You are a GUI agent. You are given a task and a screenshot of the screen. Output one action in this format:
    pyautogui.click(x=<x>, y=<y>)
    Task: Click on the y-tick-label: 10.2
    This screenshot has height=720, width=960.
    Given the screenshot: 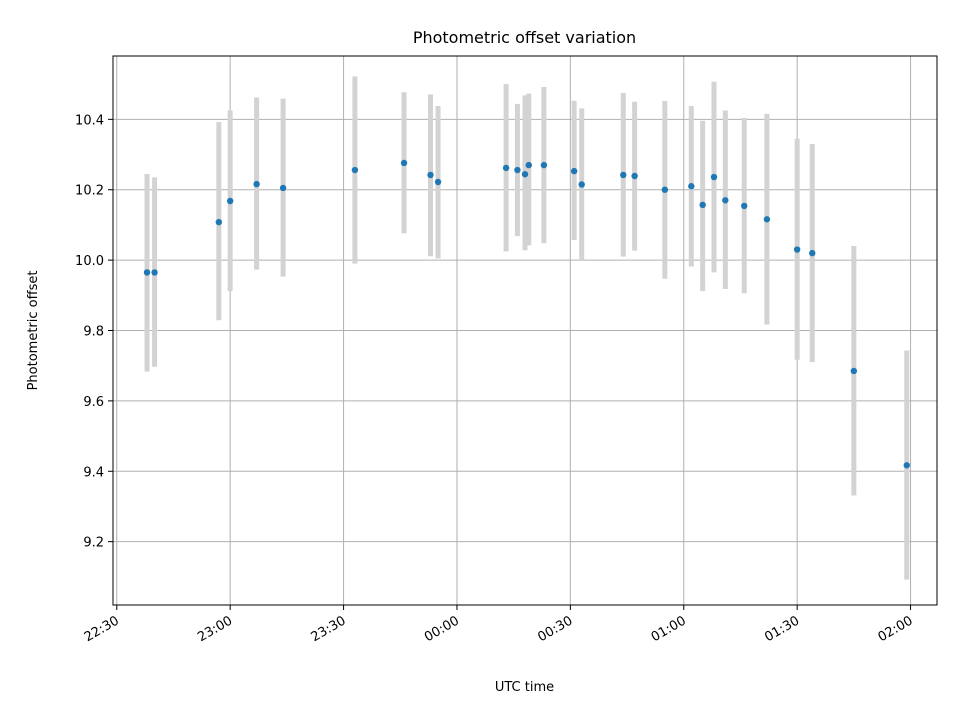 What is the action you would take?
    pyautogui.click(x=89, y=191)
    